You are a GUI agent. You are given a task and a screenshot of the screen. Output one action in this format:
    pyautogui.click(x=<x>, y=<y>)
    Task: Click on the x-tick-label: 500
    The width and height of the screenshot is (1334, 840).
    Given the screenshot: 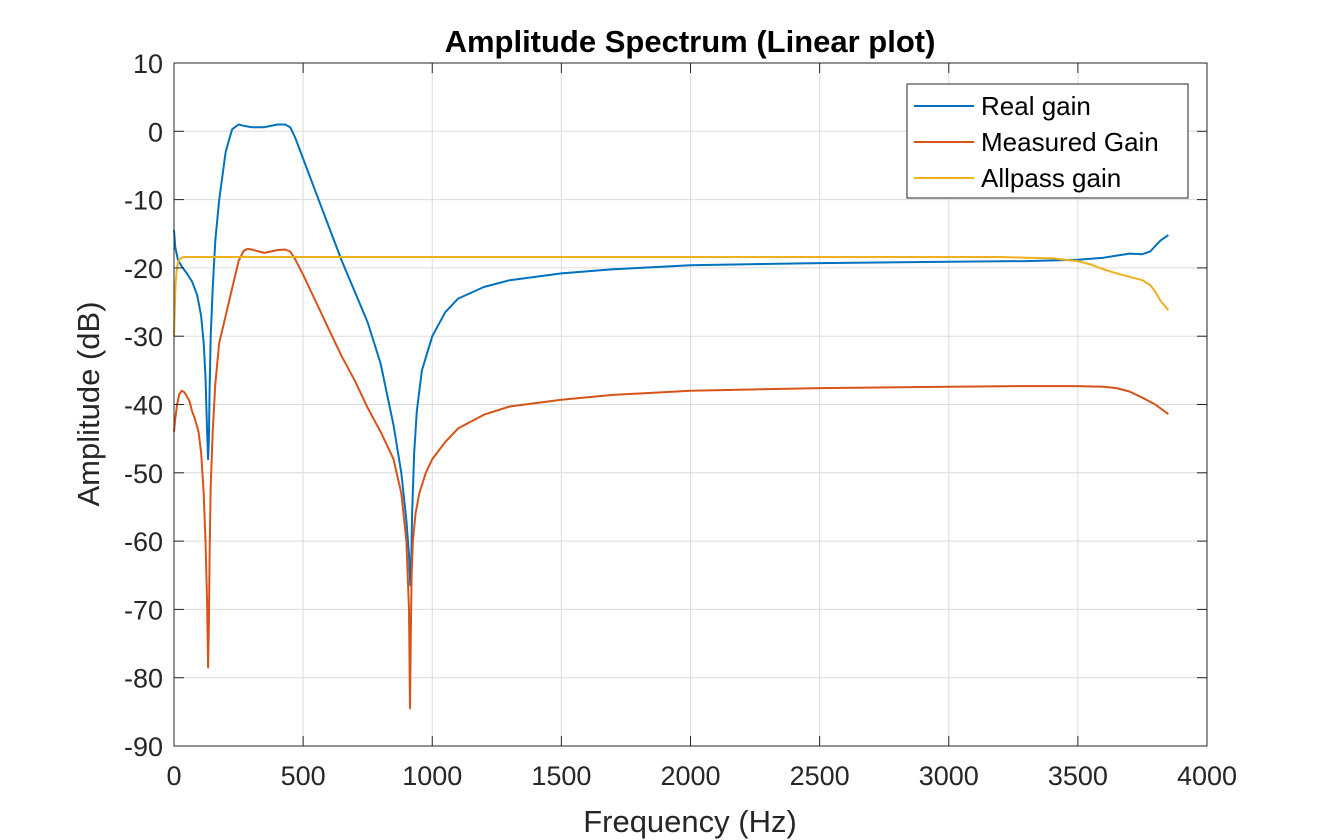 What is the action you would take?
    pyautogui.click(x=303, y=776)
    